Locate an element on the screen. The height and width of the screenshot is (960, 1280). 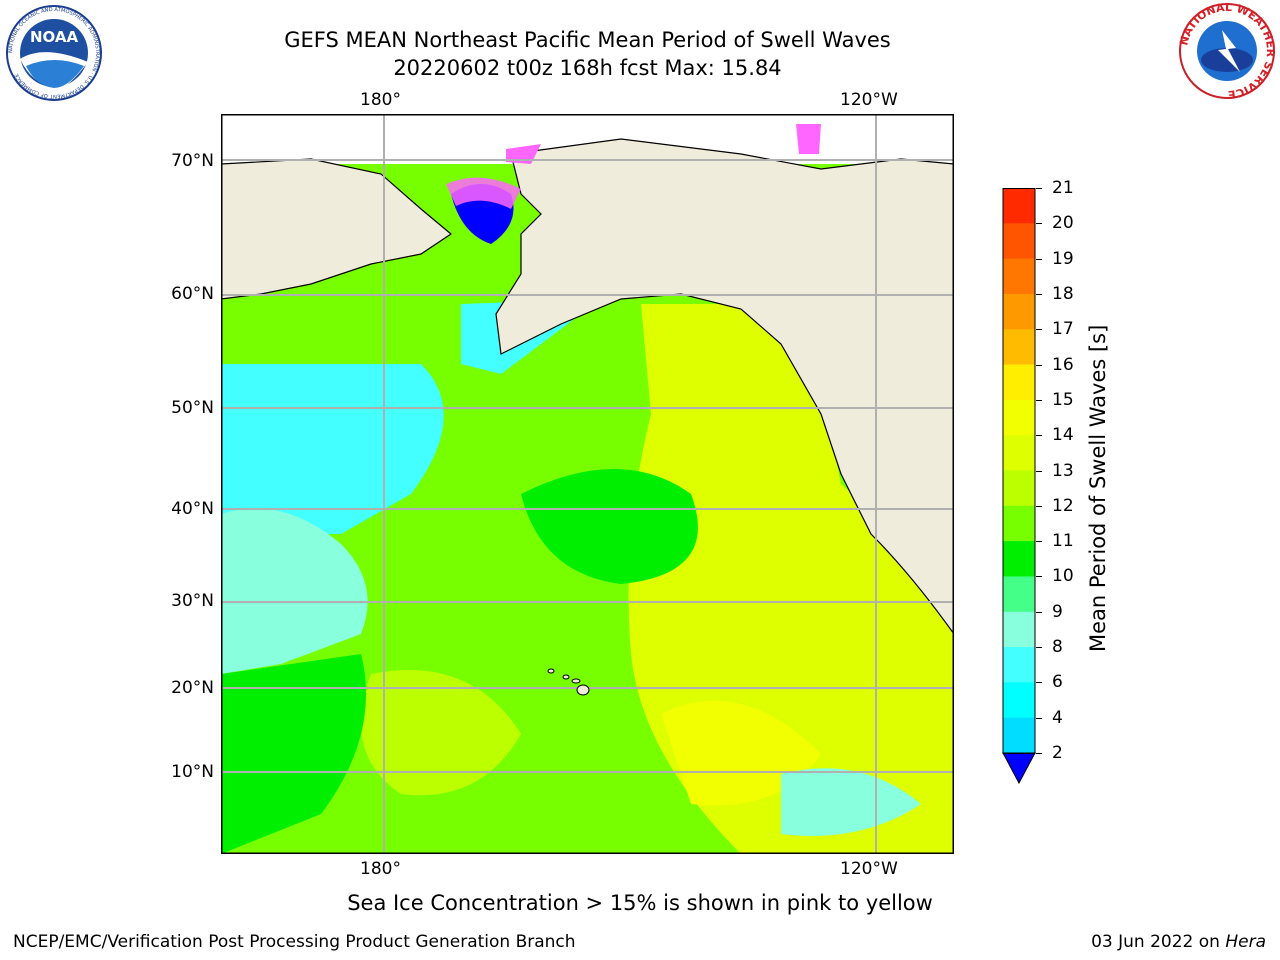
colorbar-tick-label: 2 is located at coordinates (1057, 753).